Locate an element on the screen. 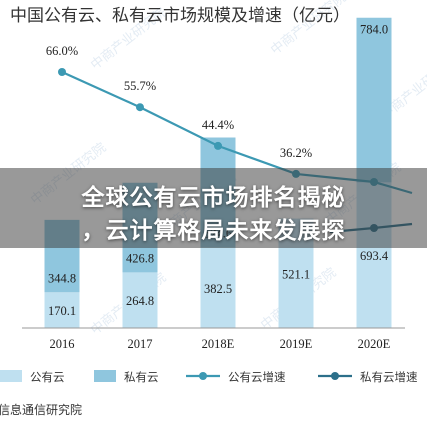  label-public-2017: 264.8 is located at coordinates (140, 301).